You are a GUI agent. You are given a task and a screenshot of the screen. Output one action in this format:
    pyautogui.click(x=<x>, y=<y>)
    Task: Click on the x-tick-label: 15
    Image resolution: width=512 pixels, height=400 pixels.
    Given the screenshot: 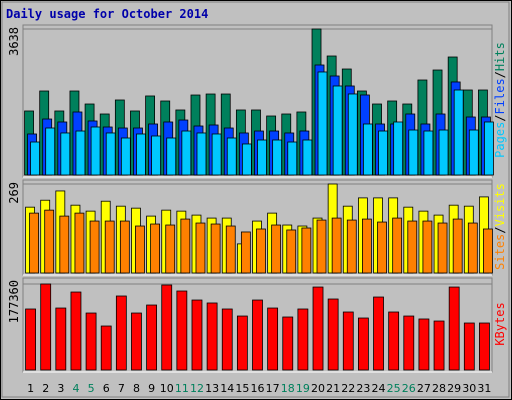 What is the action you would take?
    pyautogui.click(x=242, y=388)
    